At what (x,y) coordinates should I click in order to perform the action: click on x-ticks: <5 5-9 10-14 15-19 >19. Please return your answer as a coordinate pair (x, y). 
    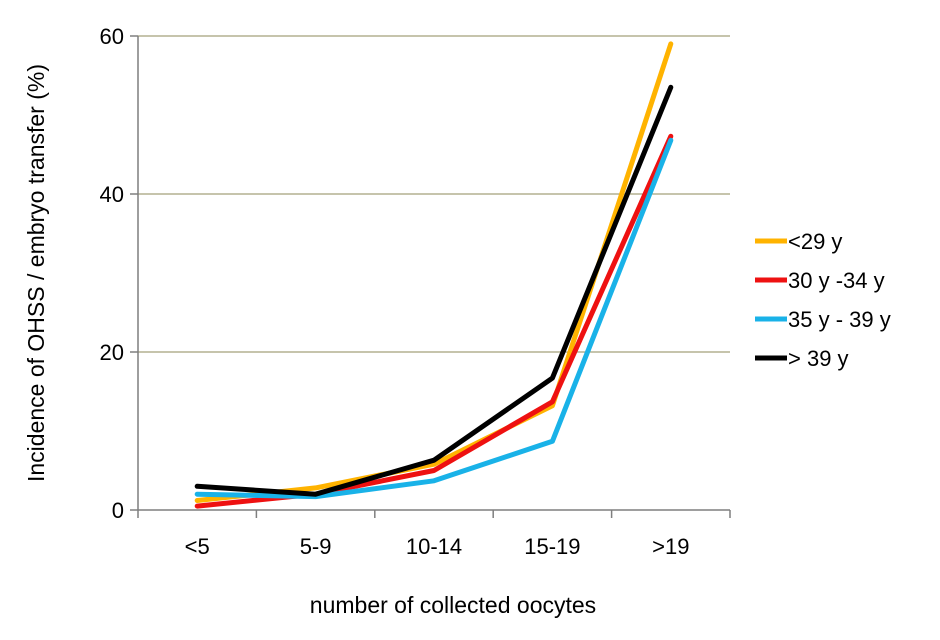
    Looking at the image, I should click on (434, 534).